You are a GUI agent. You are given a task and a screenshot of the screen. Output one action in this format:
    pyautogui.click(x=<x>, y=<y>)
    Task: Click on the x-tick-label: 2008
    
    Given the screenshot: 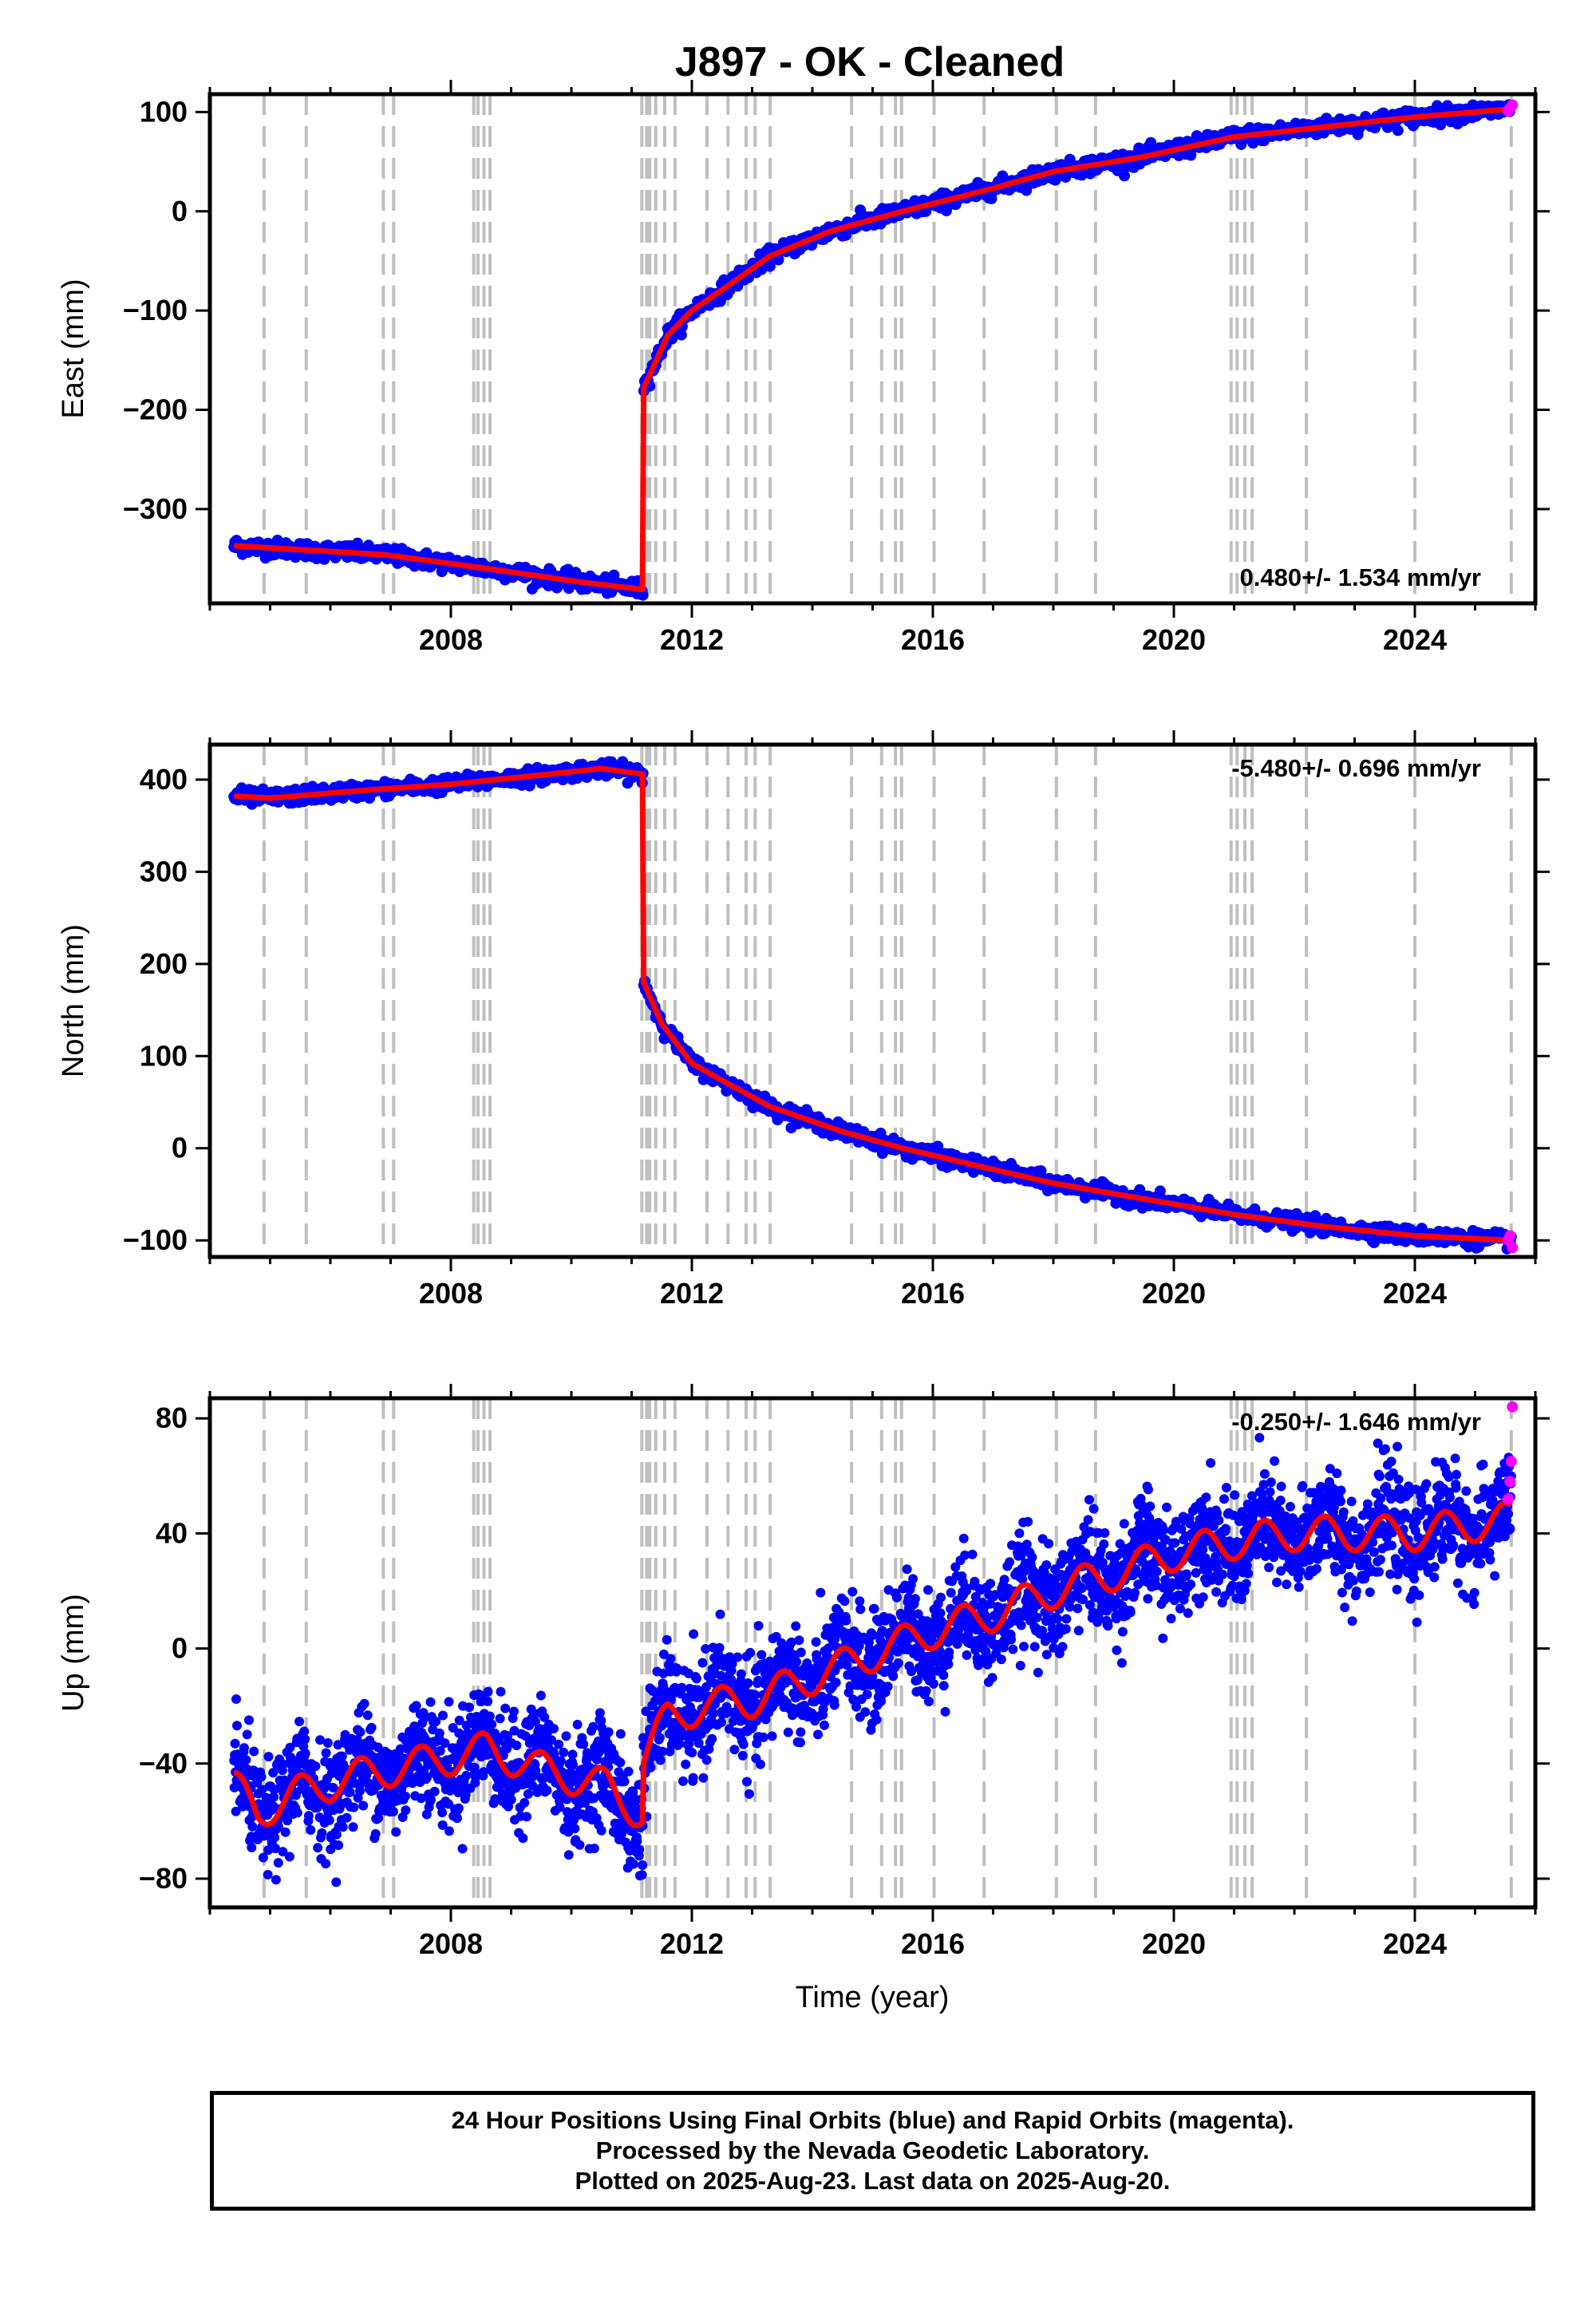 What is the action you would take?
    pyautogui.click(x=451, y=639)
    